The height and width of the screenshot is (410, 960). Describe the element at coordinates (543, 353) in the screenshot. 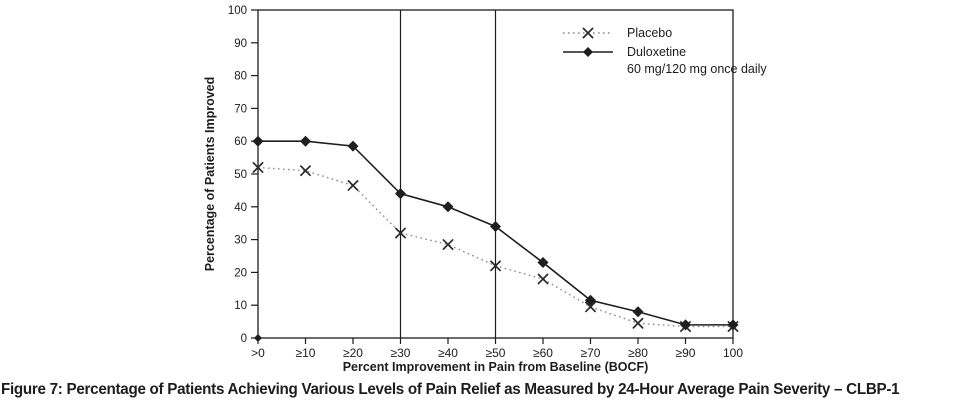

I see `x-tick-label: ≥60` at that location.